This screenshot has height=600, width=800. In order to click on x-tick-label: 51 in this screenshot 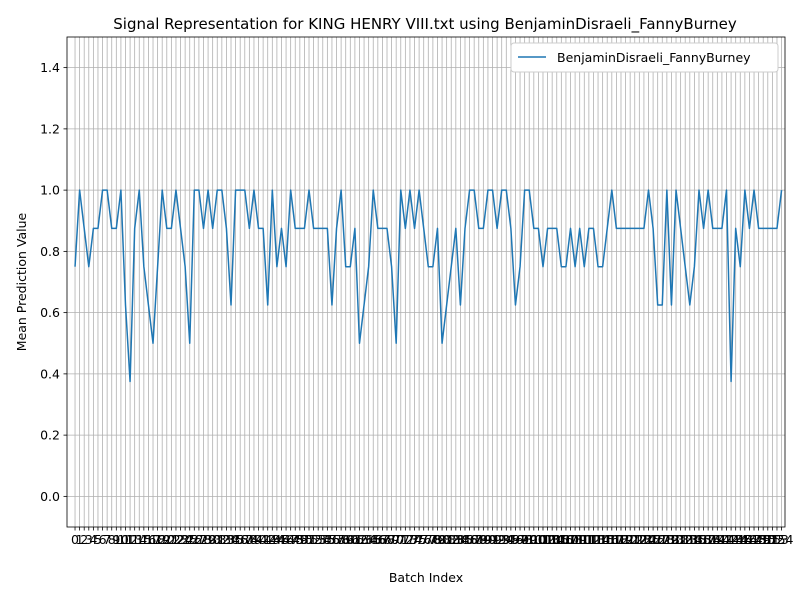, I will do `click(309, 539)`.